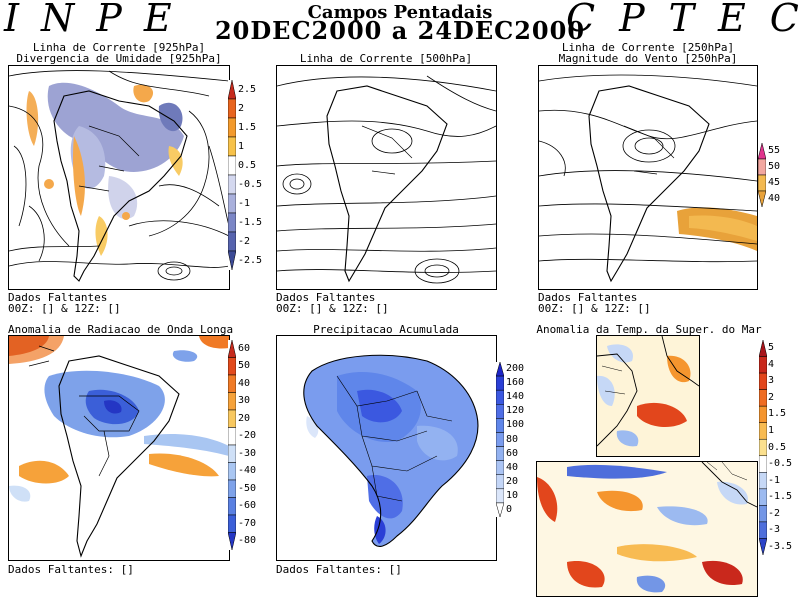 This screenshot has width=800, height=600. Describe the element at coordinates (119, 448) in the screenshot. I see `p4-map-olr-anomaly` at that location.